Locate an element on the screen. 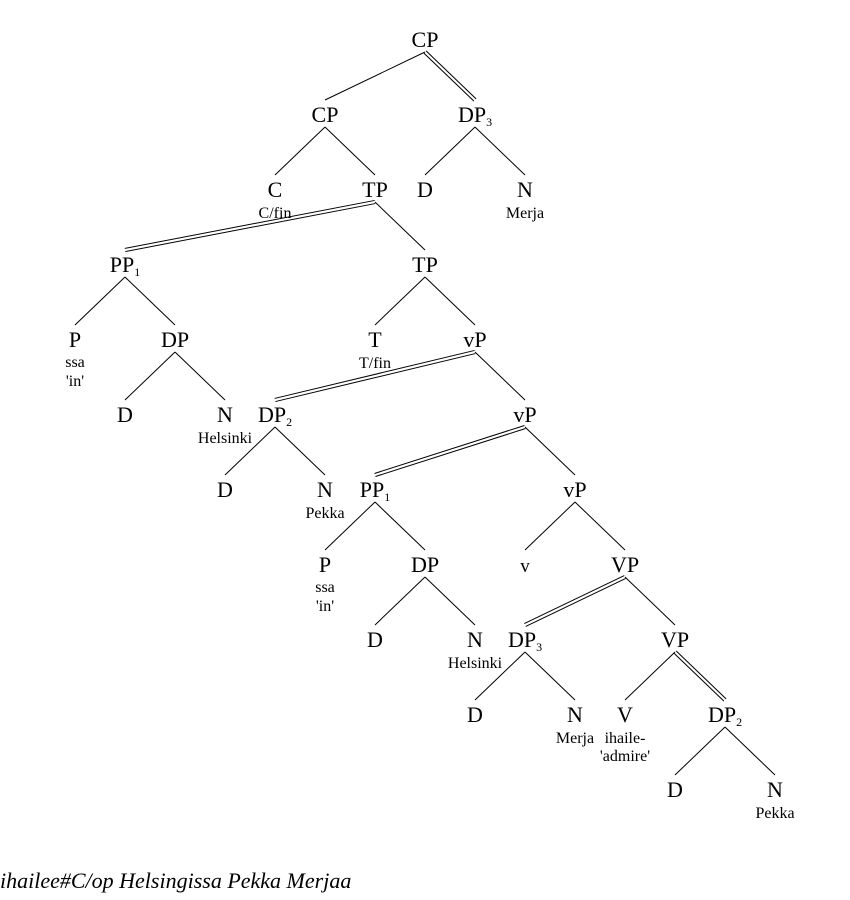 The height and width of the screenshot is (900, 850). category-text: V is located at coordinates (625, 714).